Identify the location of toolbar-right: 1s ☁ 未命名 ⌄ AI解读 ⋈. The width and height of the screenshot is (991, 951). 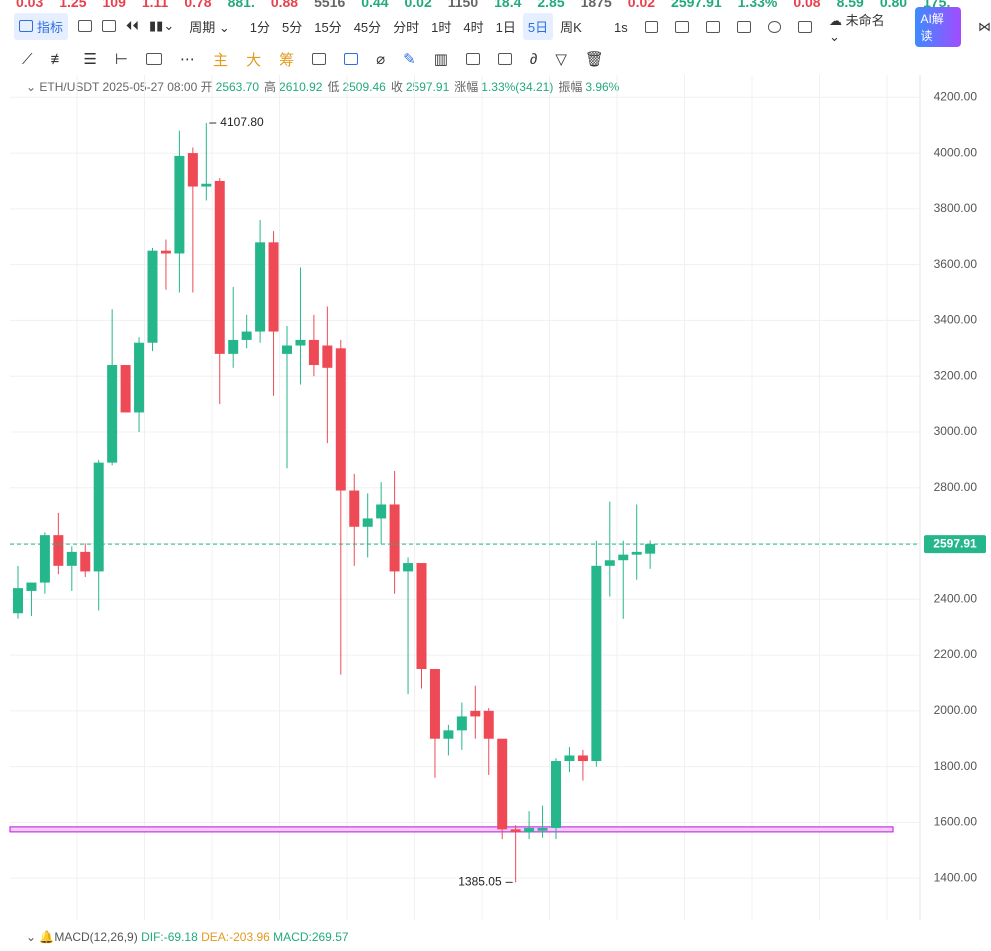
(802, 27).